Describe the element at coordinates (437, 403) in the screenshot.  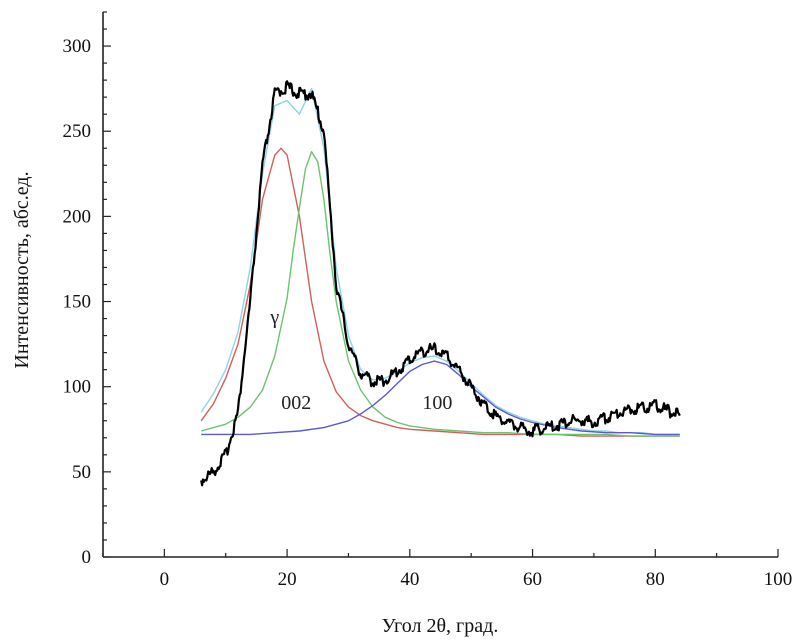
I see `peak-annotation: 100` at that location.